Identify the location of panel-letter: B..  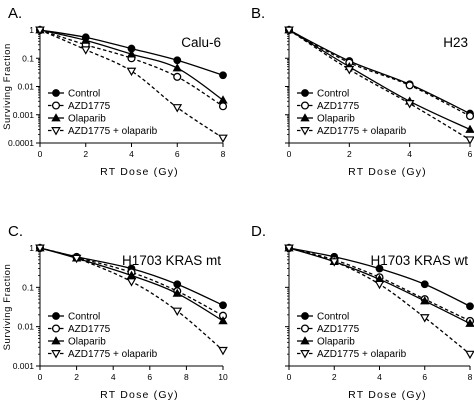
(258, 13).